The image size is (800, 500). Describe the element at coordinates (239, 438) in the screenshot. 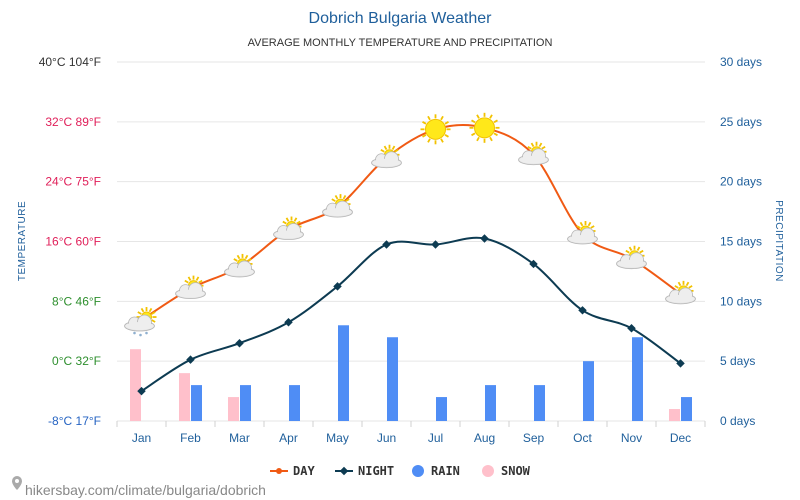

I see `x-tick-label: Mar` at that location.